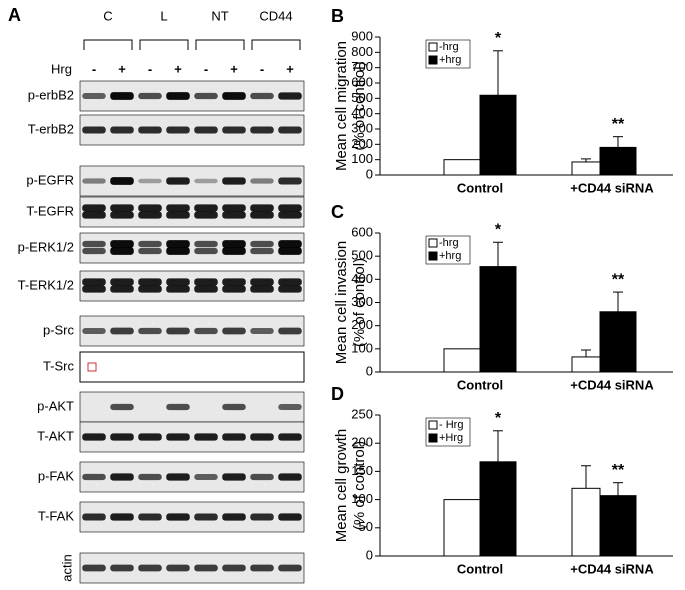 The width and height of the screenshot is (685, 590). Describe the element at coordinates (341, 302) in the screenshot. I see `y-axis-label: Mean cell invasion` at that location.